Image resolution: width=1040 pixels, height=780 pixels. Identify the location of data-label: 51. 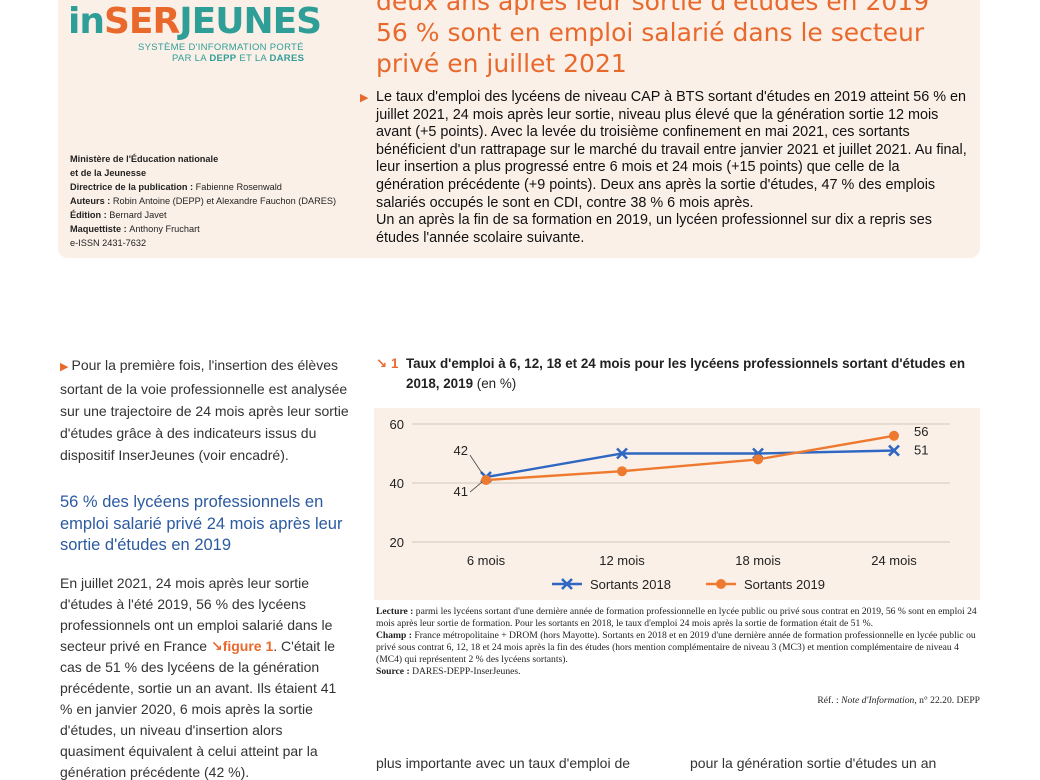
(921, 450).